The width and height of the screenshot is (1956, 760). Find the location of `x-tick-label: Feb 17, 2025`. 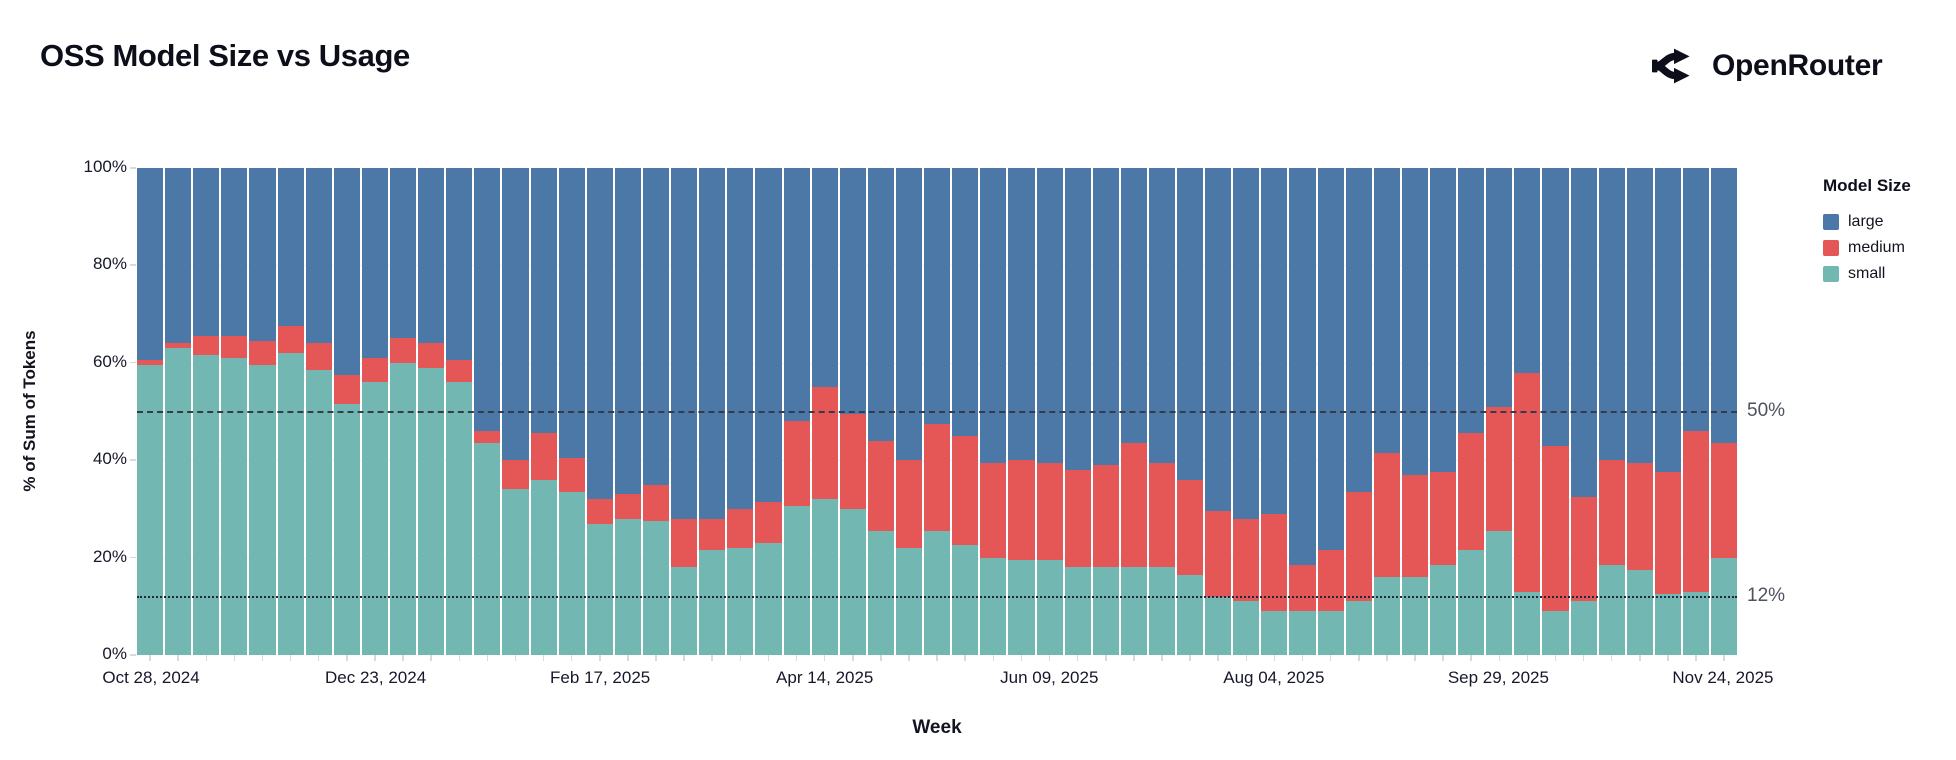

x-tick-label: Feb 17, 2025 is located at coordinates (600, 677).